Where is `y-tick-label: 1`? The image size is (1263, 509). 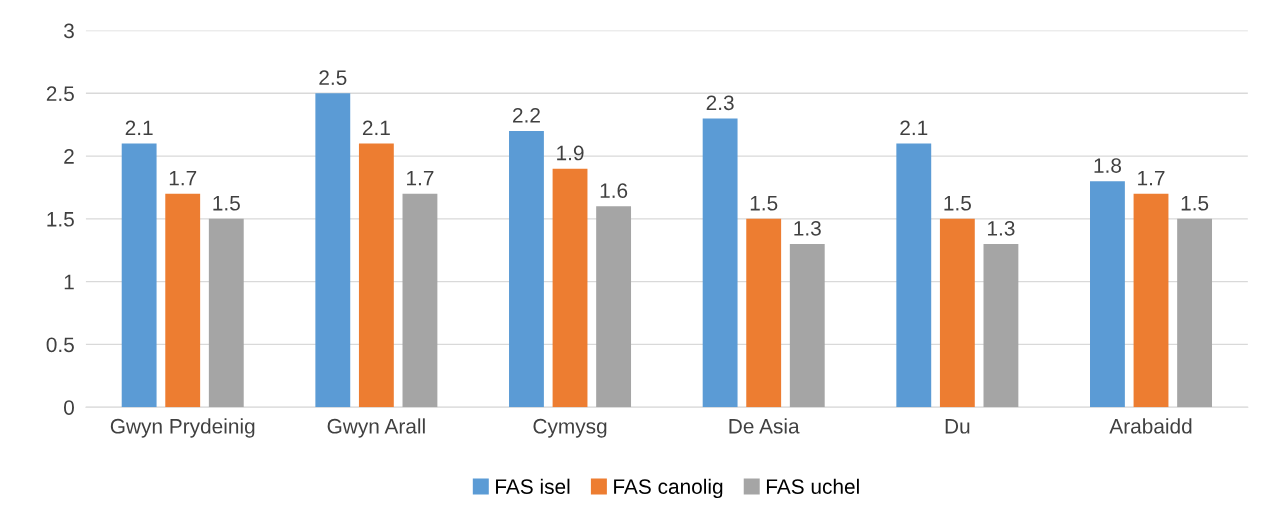
y-tick-label: 1 is located at coordinates (69, 282).